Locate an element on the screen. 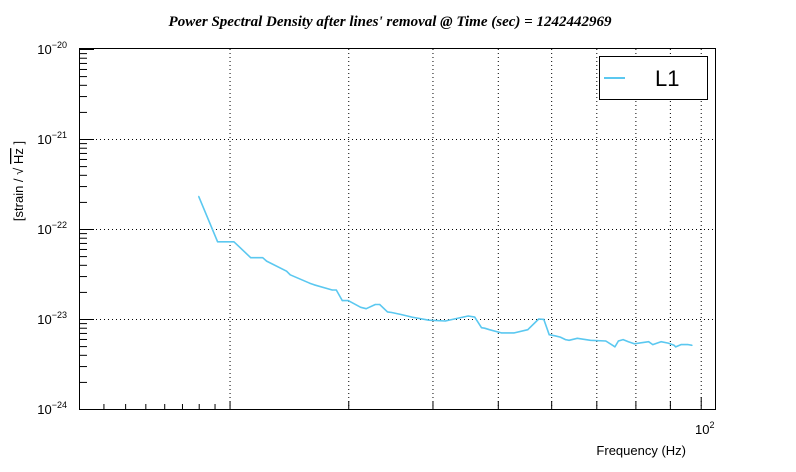 The height and width of the screenshot is (472, 796). y-axis-label-prefix: [strain / is located at coordinates (18, 198).